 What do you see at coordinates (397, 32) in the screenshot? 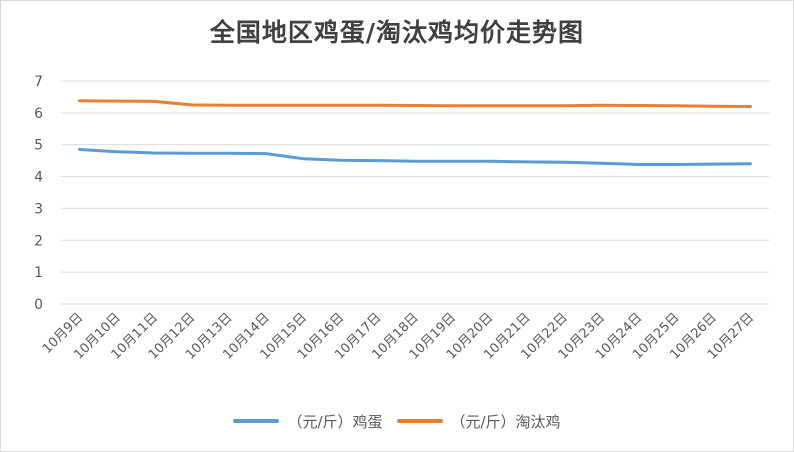
I see `chart-title: 全国地区鸡蛋/淘汰鸡均价走势图` at bounding box center [397, 32].